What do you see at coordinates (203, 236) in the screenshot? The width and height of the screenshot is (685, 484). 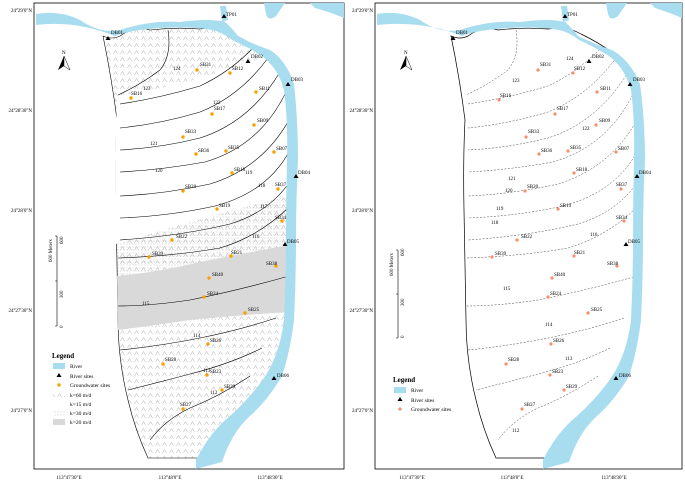 I see `left-zone-k30` at bounding box center [203, 236].